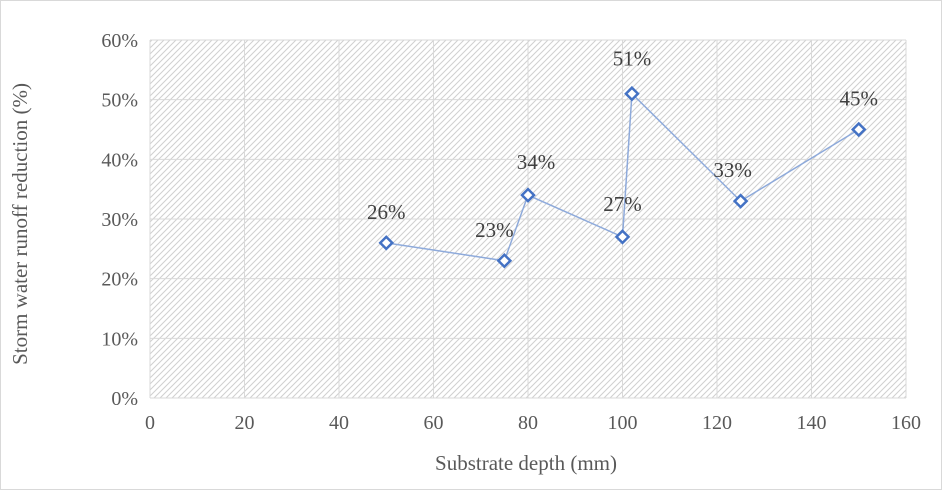 The image size is (942, 490). I want to click on data-label: 34%, so click(536, 162).